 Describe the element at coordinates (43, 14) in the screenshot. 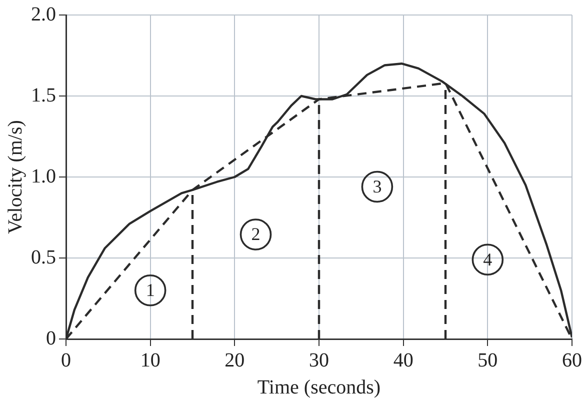

I see `y-tick-label: 2.0` at that location.